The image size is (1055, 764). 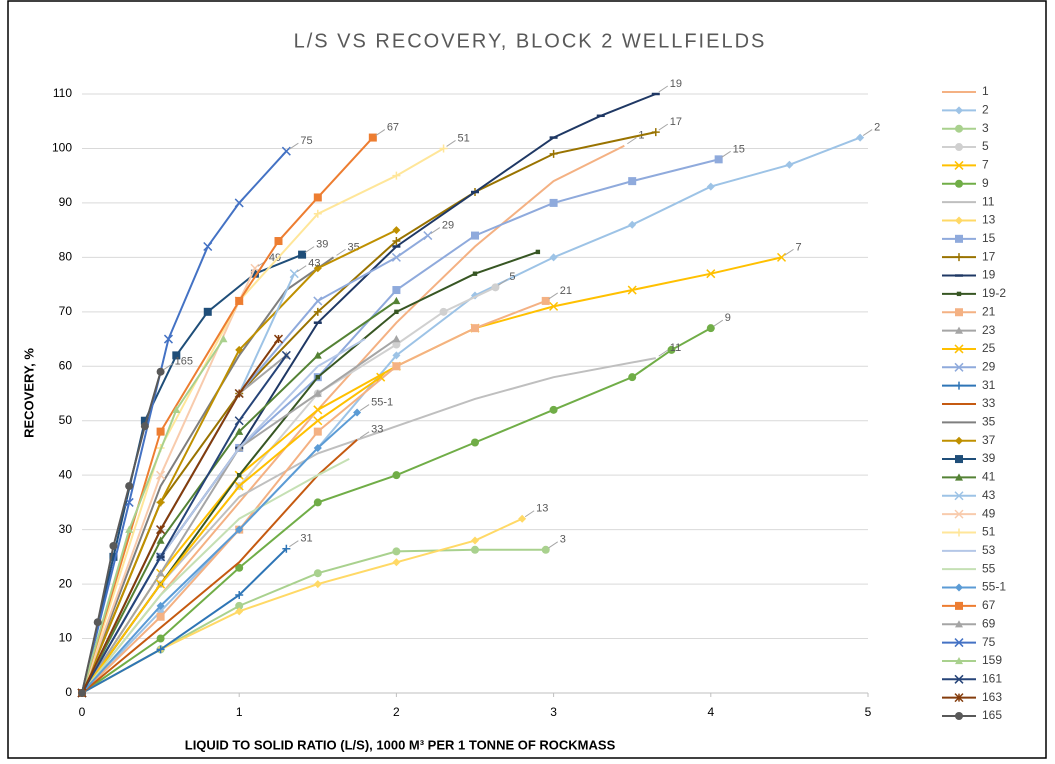 I want to click on end-label: 67, so click(x=393, y=127).